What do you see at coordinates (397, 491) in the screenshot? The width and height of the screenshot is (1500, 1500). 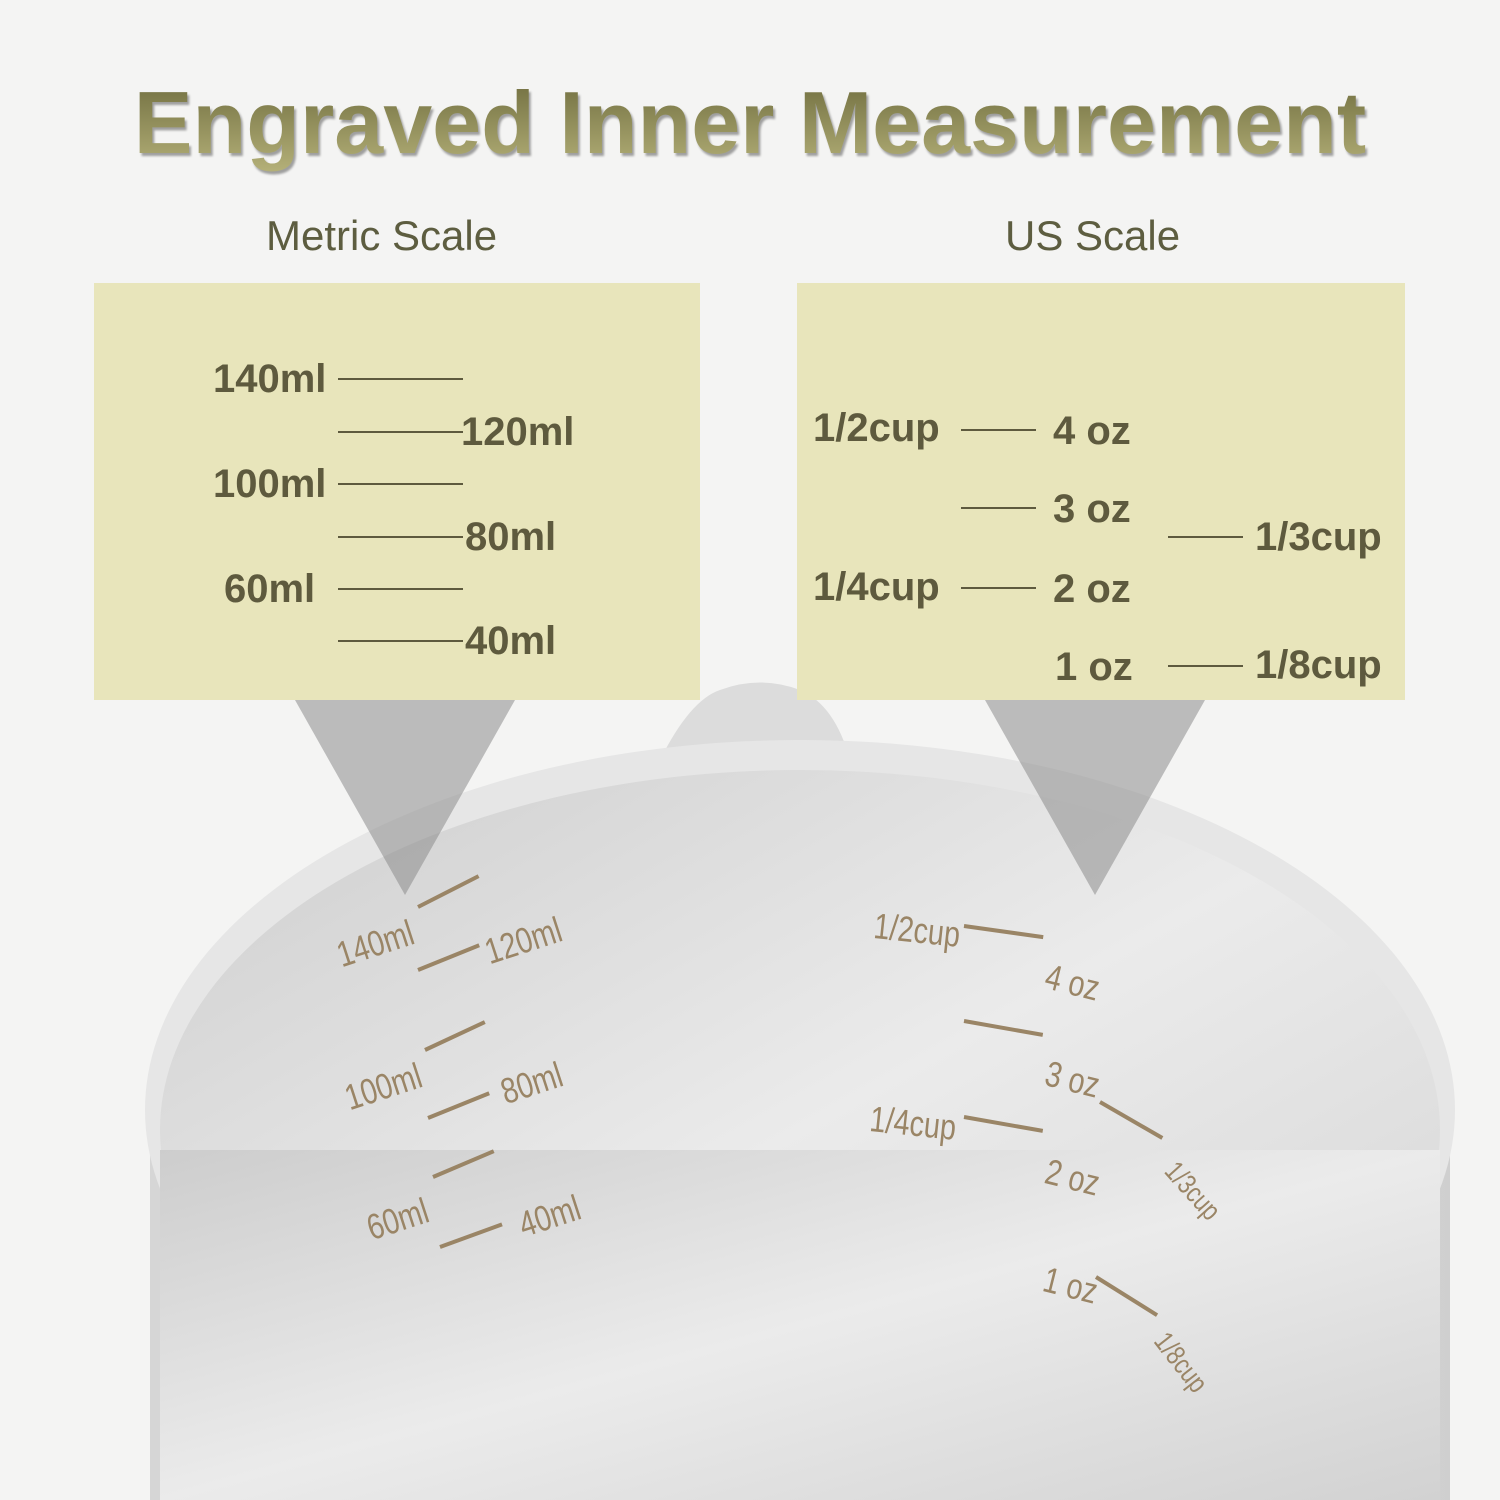 I see `metric-panel: 140ml 120ml 100ml 80ml 60ml 40ml` at bounding box center [397, 491].